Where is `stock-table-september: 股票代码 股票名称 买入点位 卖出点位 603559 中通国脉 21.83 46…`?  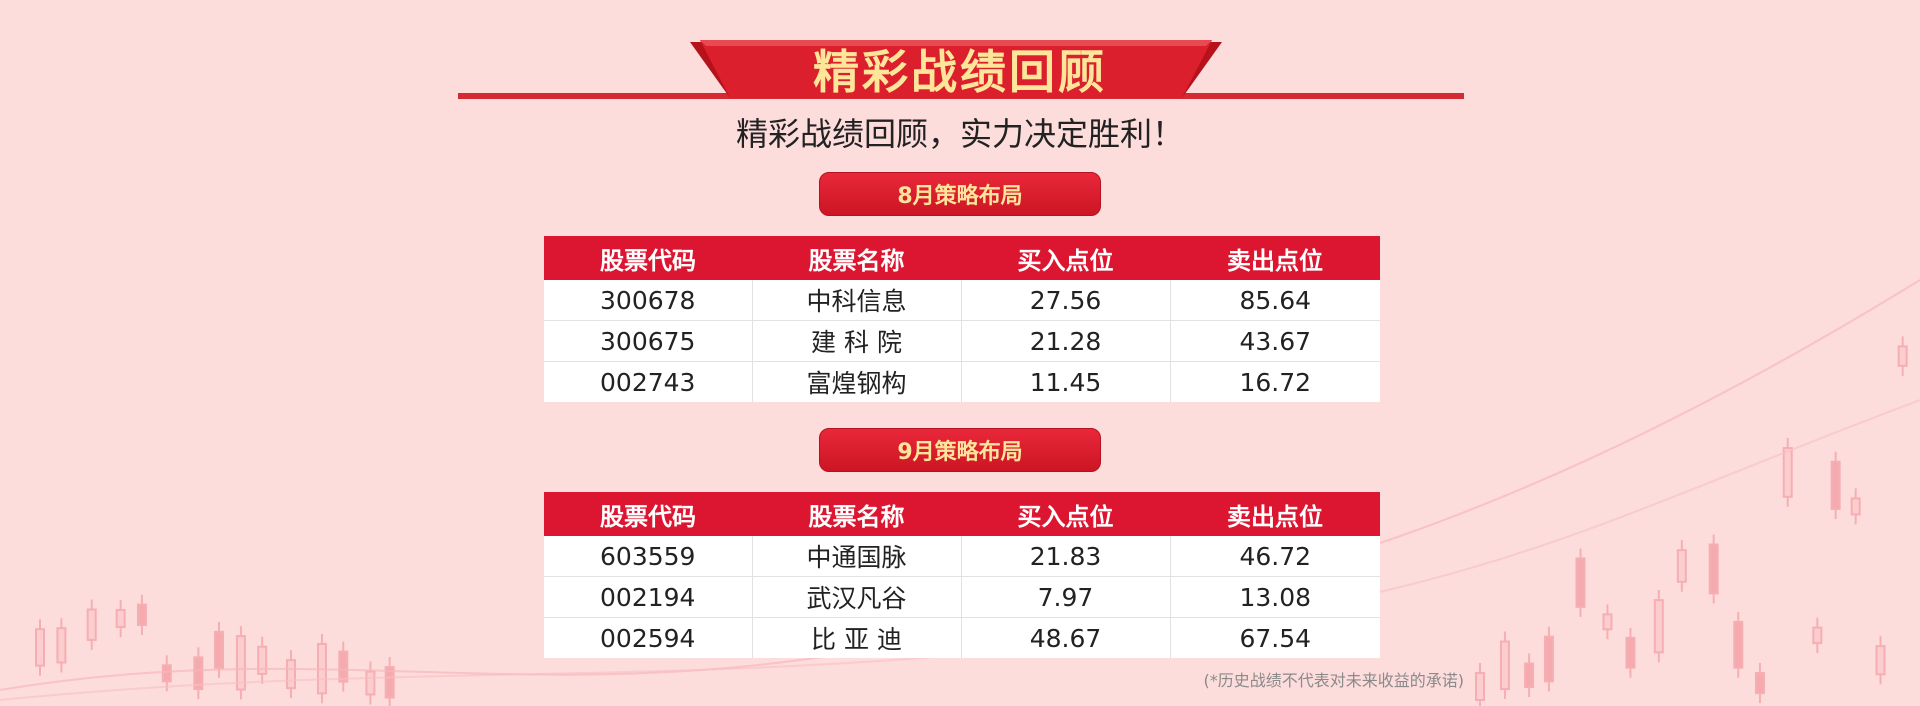 stock-table-september: 股票代码 股票名称 买入点位 卖出点位 603559 中通国脉 21.83 46… is located at coordinates (962, 575).